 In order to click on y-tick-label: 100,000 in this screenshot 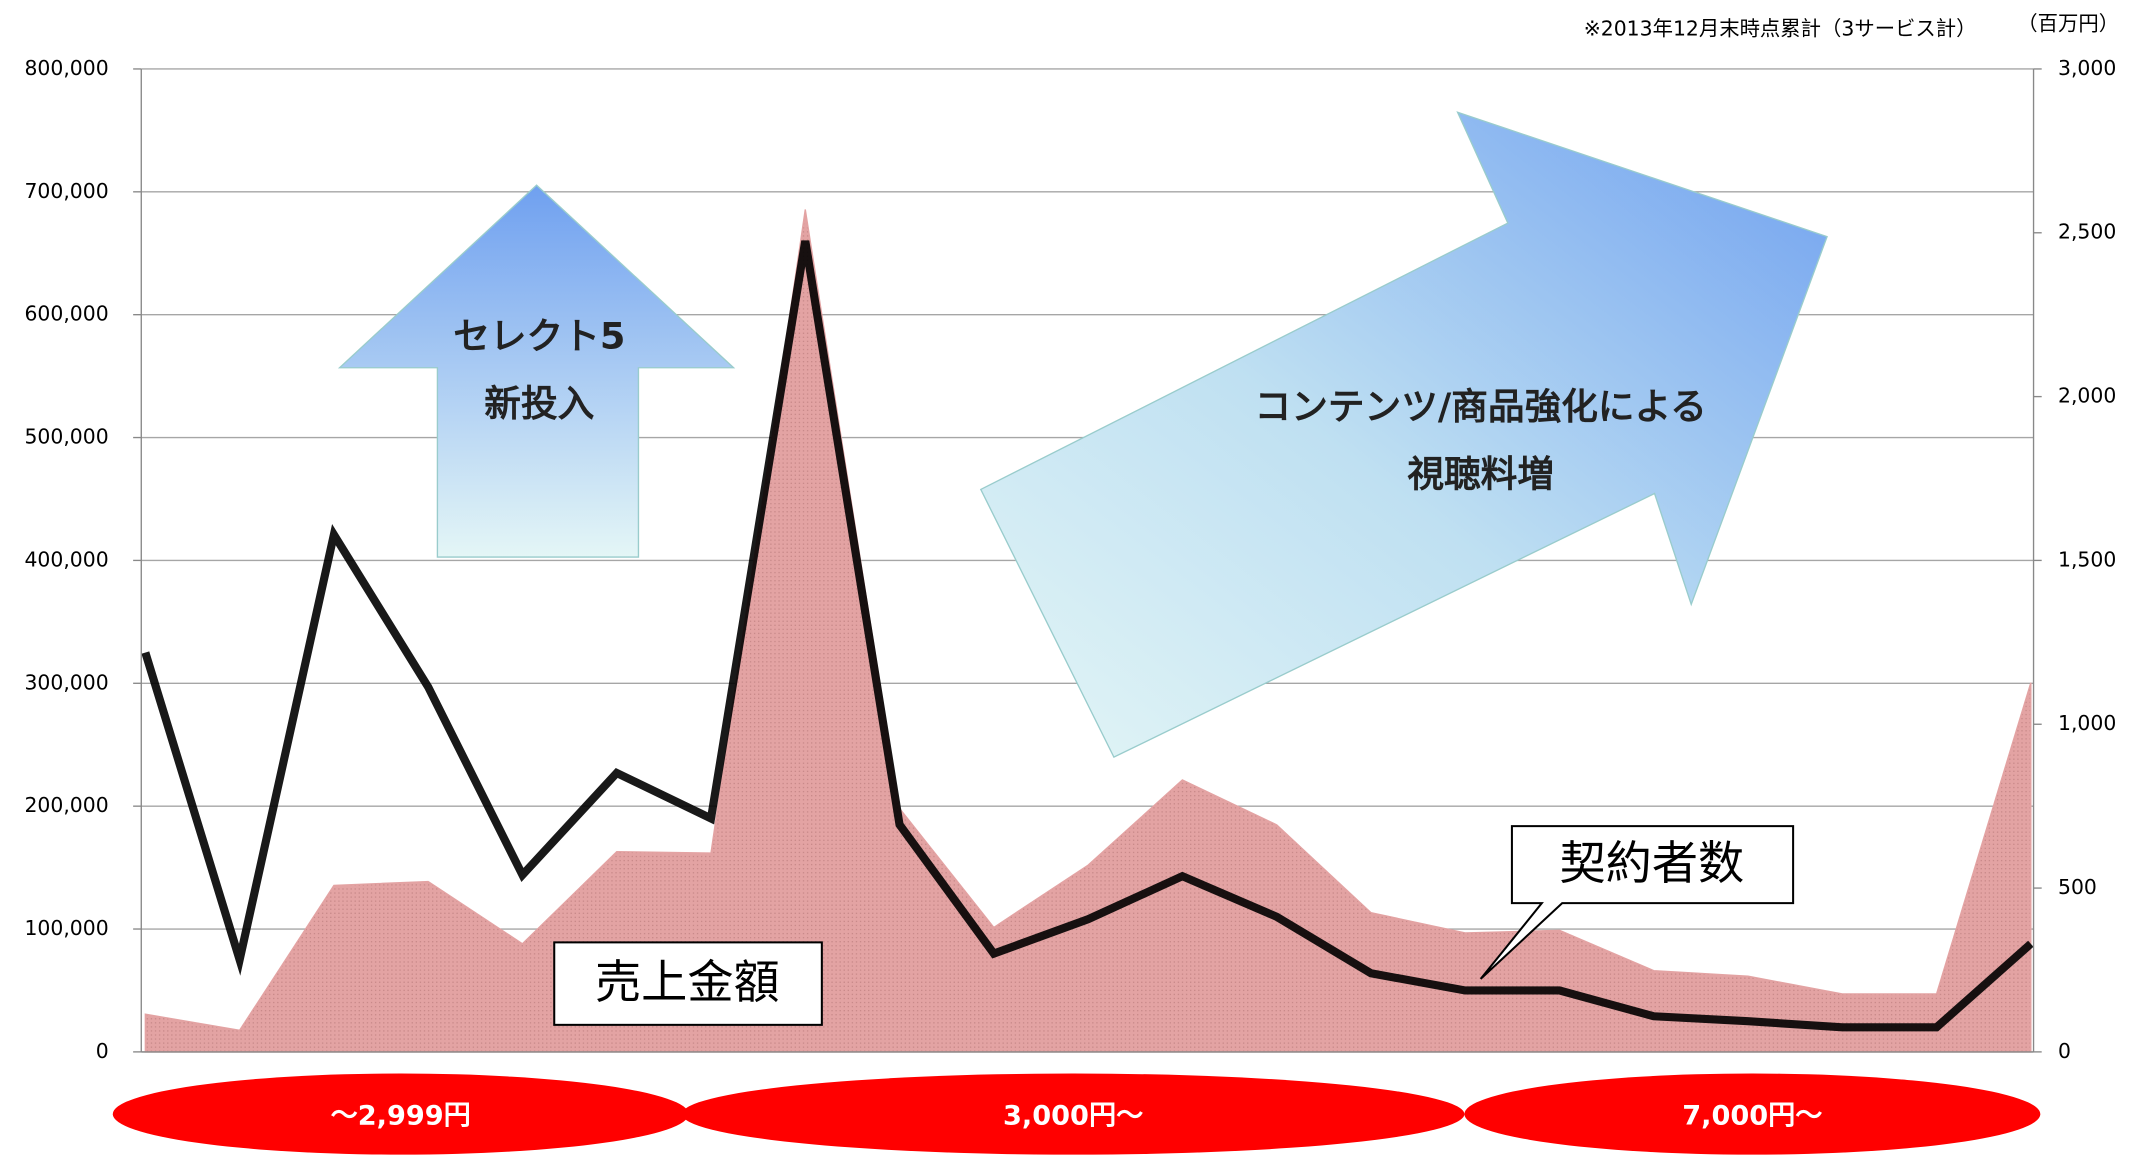, I will do `click(66, 928)`.